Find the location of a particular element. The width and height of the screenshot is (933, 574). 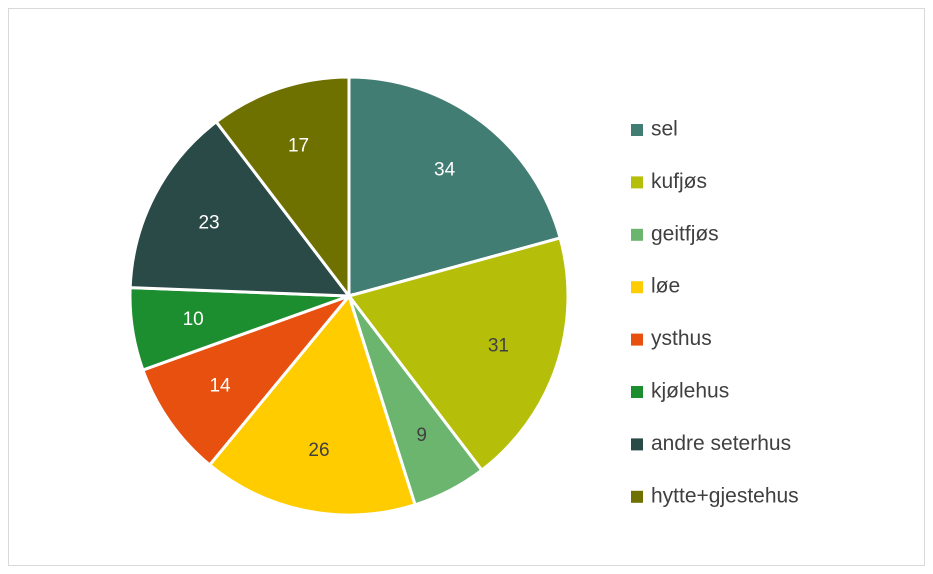

legend-label: ysthus is located at coordinates (681, 338).